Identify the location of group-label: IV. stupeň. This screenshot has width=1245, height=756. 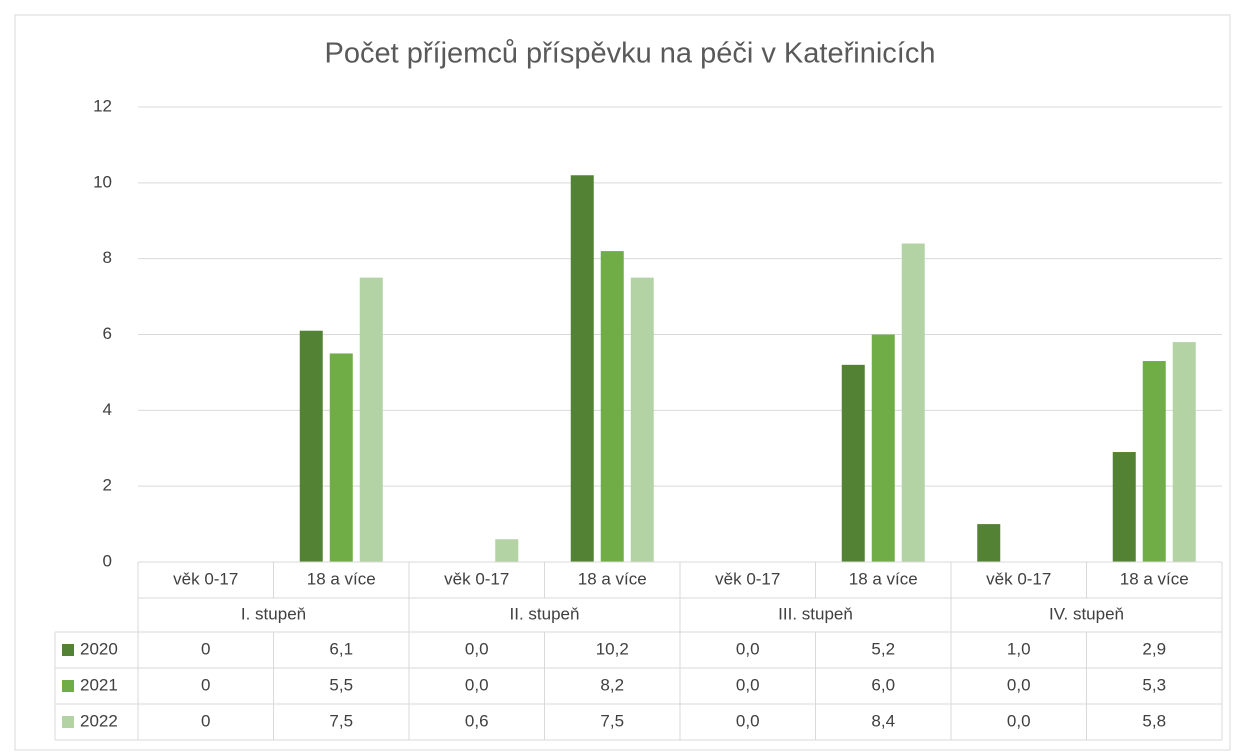
(1086, 613).